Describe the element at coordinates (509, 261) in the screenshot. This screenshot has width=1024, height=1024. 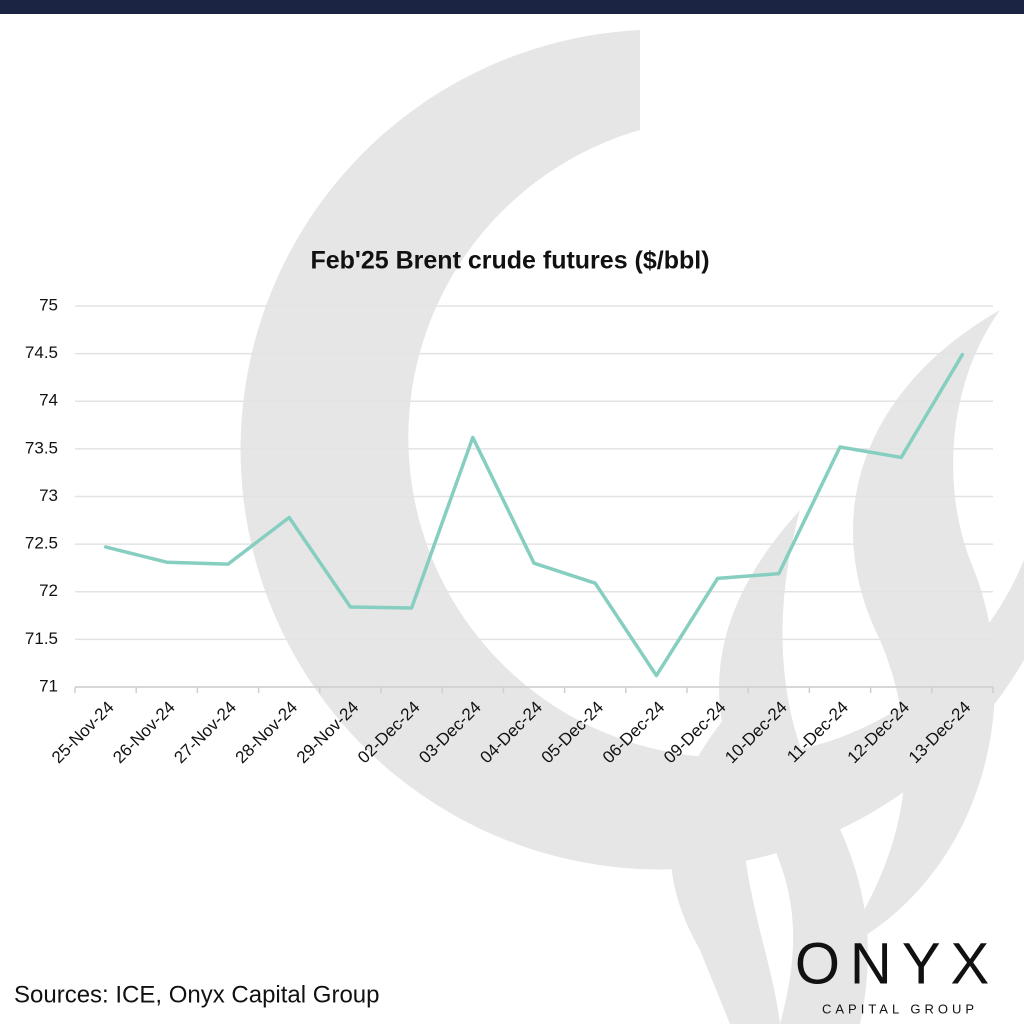
I see `chart-title: Feb'25 Brent crude futures ($/bbl)` at that location.